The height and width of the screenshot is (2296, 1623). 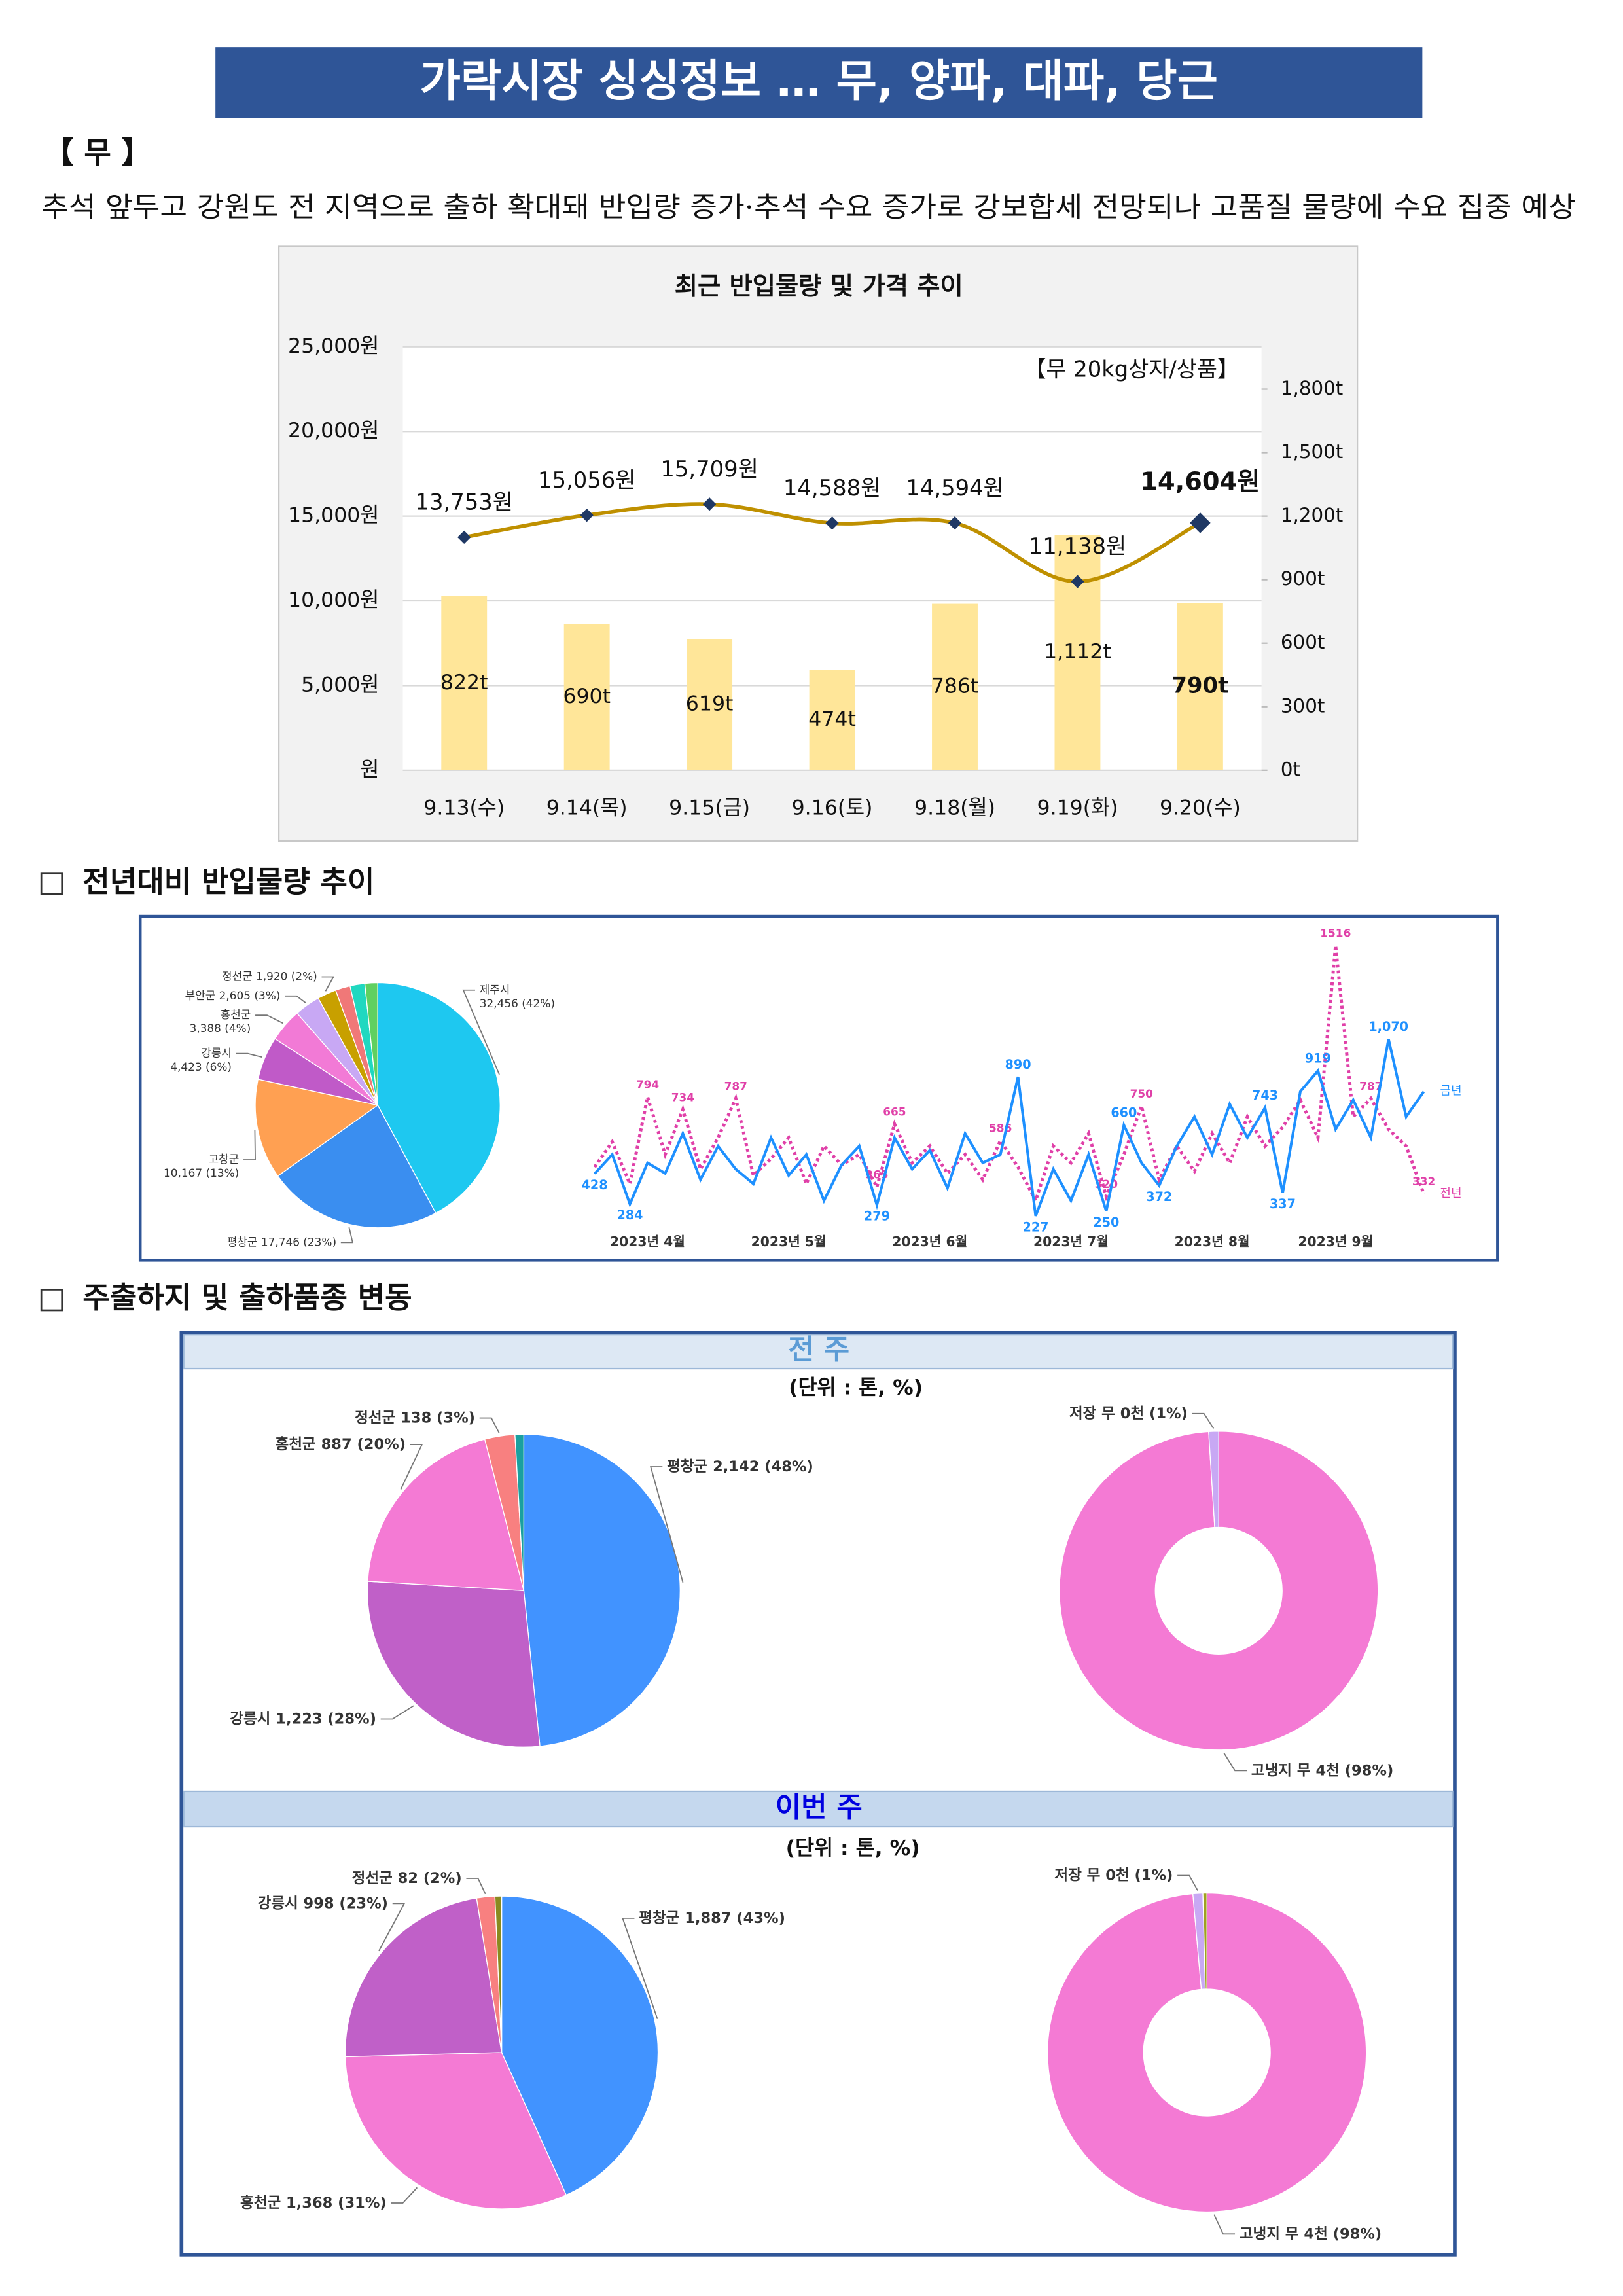 What do you see at coordinates (587, 808) in the screenshot?
I see `x-tick-label: 9.14(목)` at bounding box center [587, 808].